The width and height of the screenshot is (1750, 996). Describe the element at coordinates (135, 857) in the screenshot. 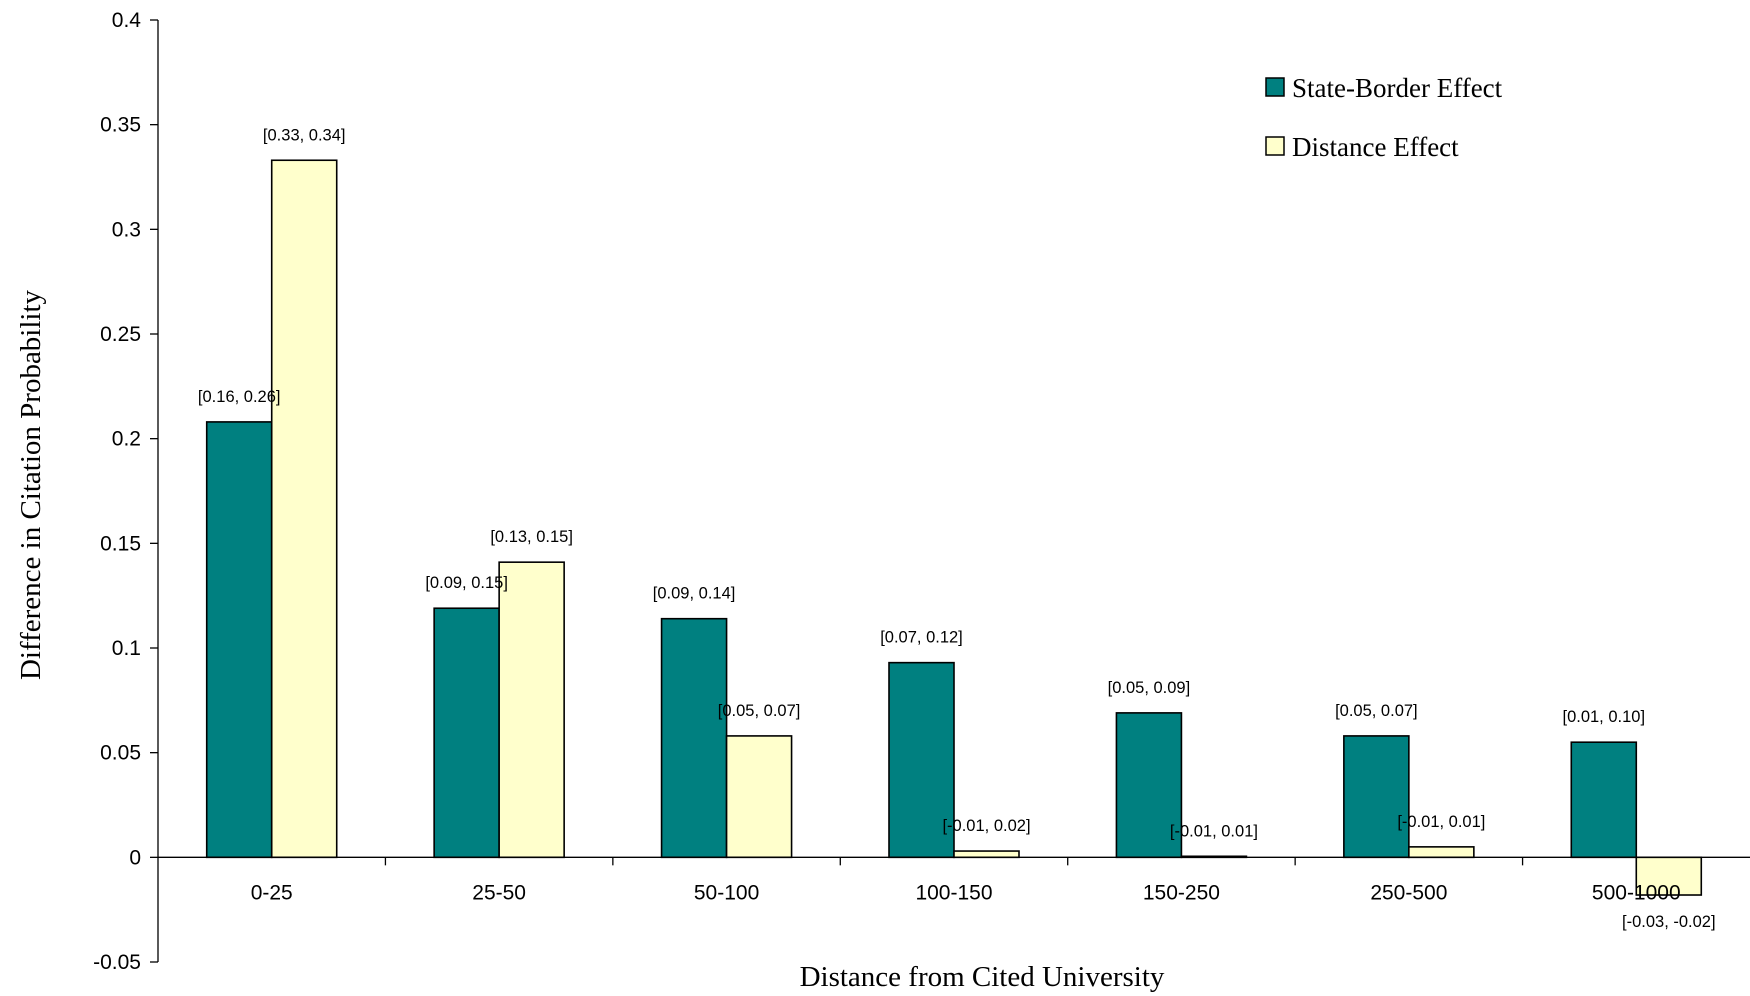

I see `y-tick-label: 0` at that location.